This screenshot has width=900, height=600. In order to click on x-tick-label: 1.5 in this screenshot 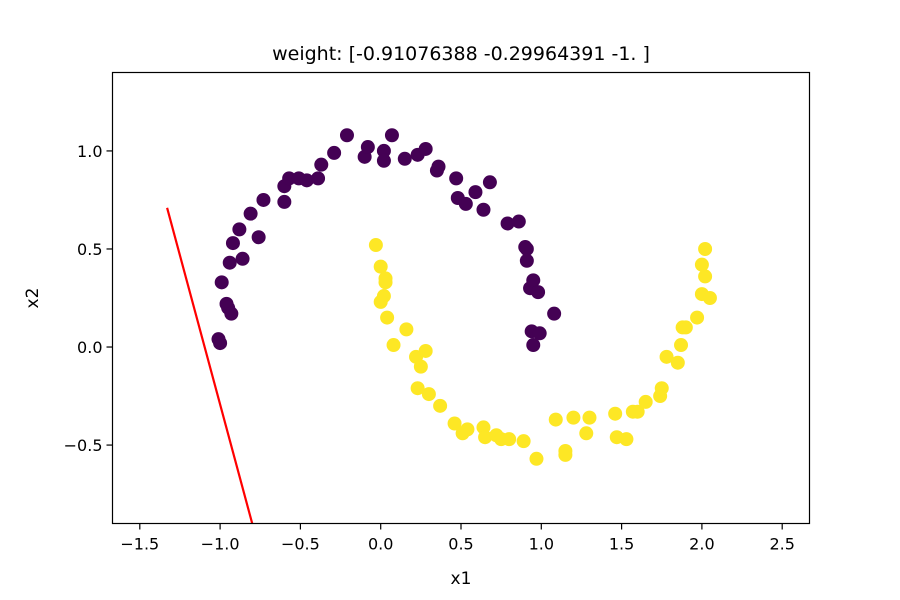, I will do `click(621, 544)`.